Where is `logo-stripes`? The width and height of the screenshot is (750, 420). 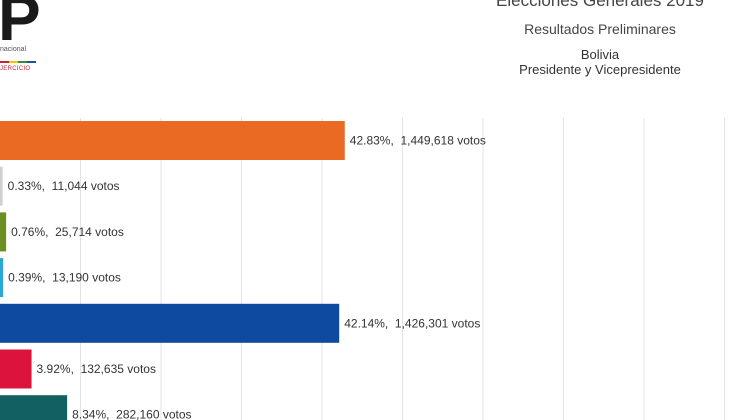
logo-stripes is located at coordinates (18, 62).